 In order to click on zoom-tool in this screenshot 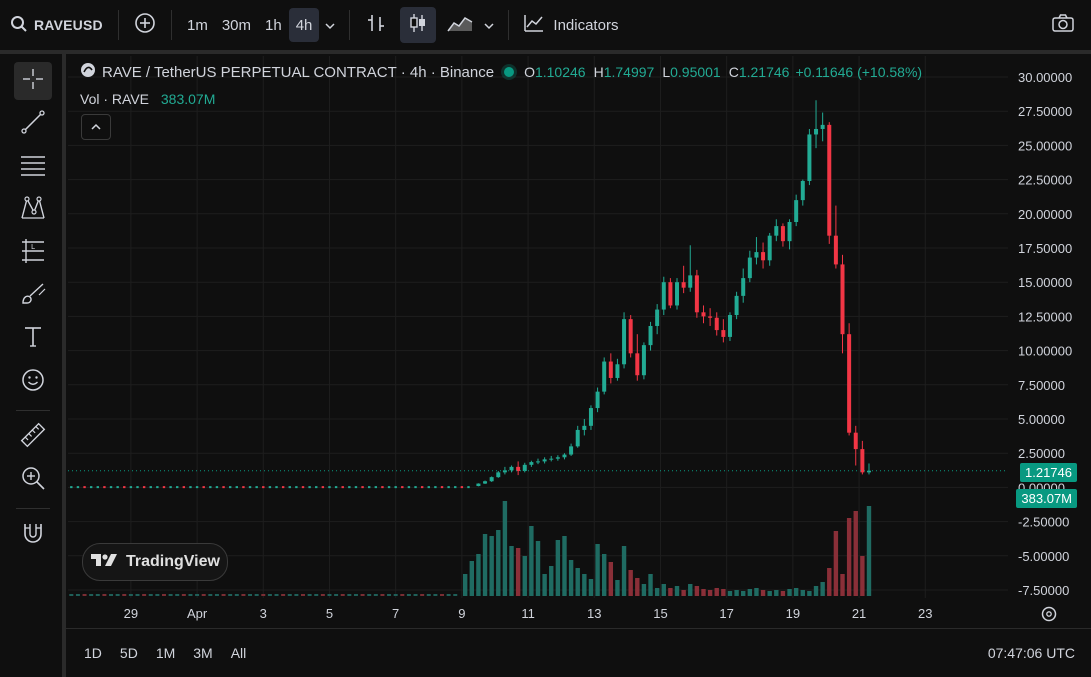, I will do `click(33, 480)`.